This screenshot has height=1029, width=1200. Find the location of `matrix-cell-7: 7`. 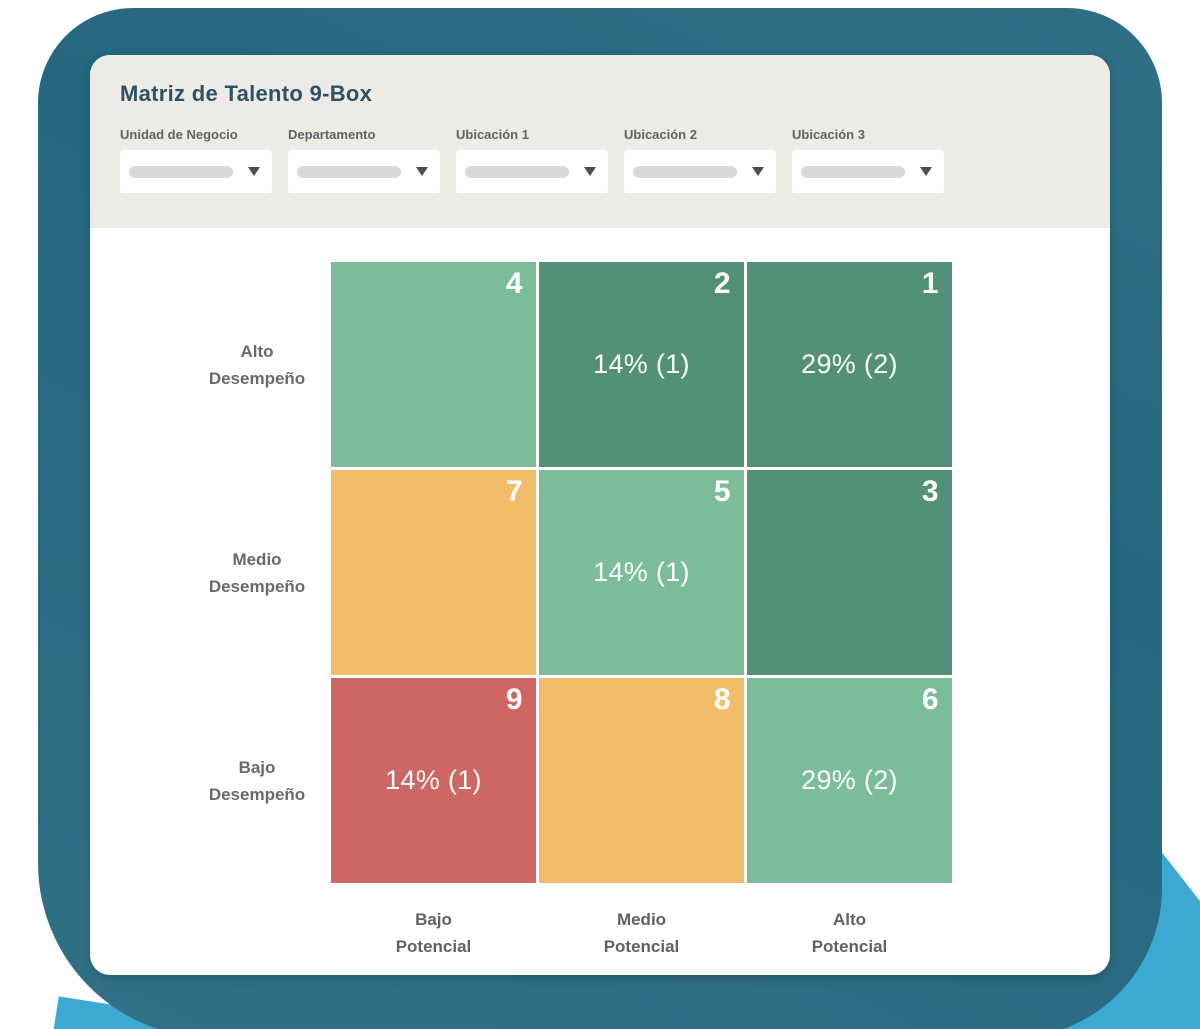

matrix-cell-7: 7 is located at coordinates (433, 572).